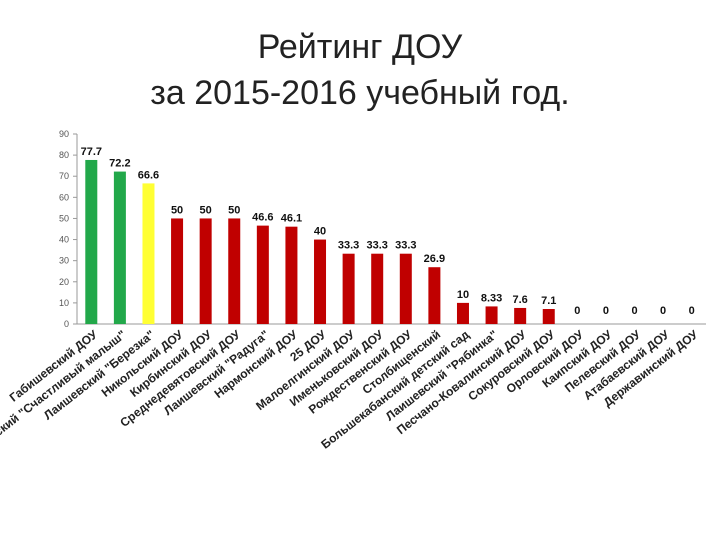  What do you see at coordinates (64, 218) in the screenshot?
I see `y-tick-label: 50` at bounding box center [64, 218].